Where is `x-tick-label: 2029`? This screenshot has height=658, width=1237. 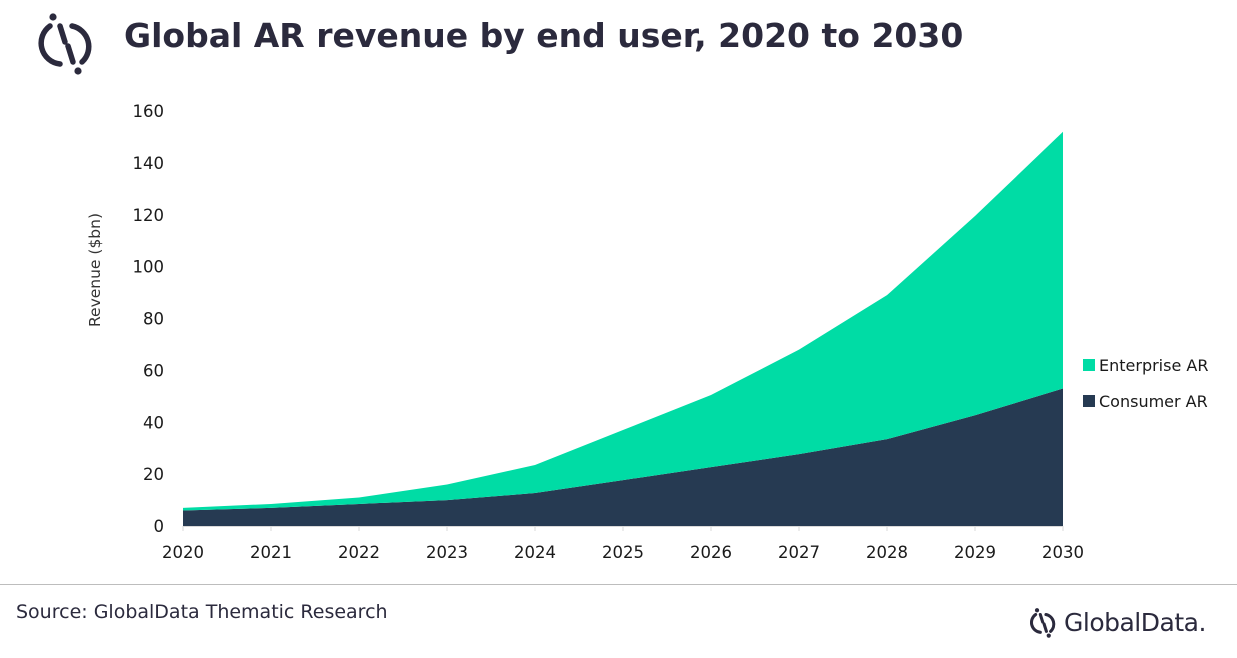 x-tick-label: 2029 is located at coordinates (975, 552).